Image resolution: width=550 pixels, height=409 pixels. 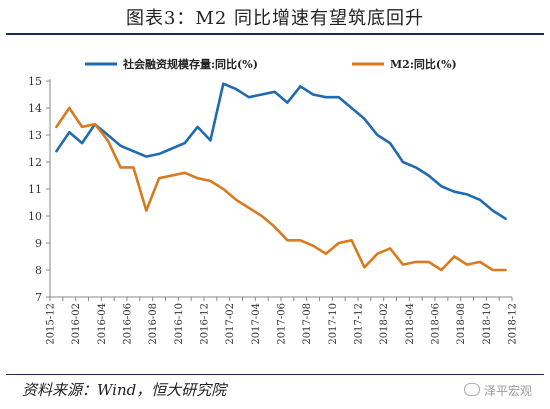 What do you see at coordinates (275, 34) in the screenshot?
I see `title-divider` at bounding box center [275, 34].